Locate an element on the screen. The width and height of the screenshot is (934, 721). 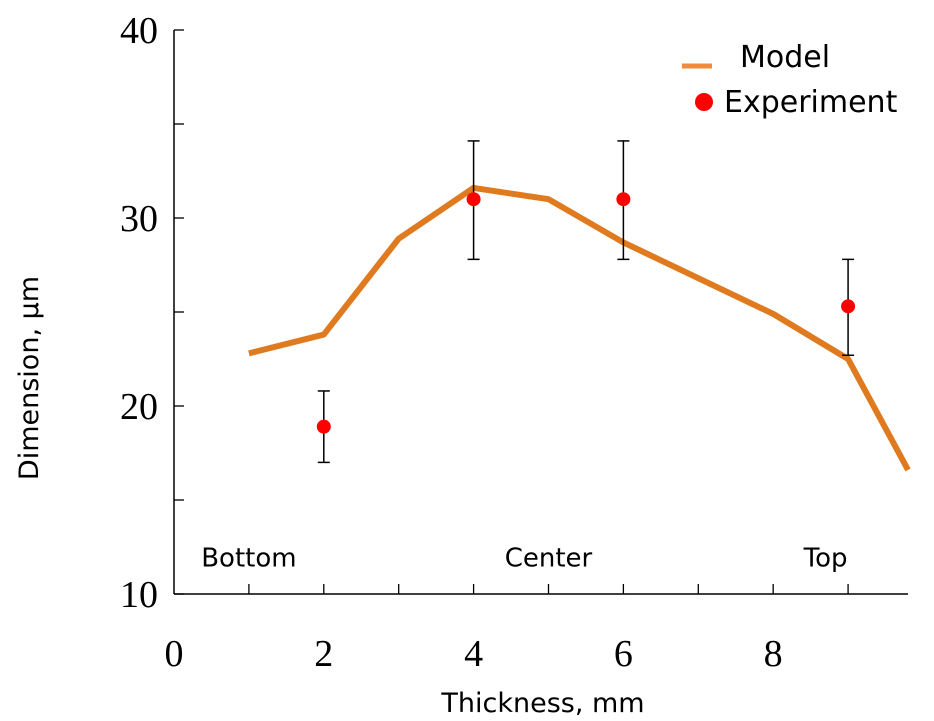
legend: Model Experiment is located at coordinates (790, 80).